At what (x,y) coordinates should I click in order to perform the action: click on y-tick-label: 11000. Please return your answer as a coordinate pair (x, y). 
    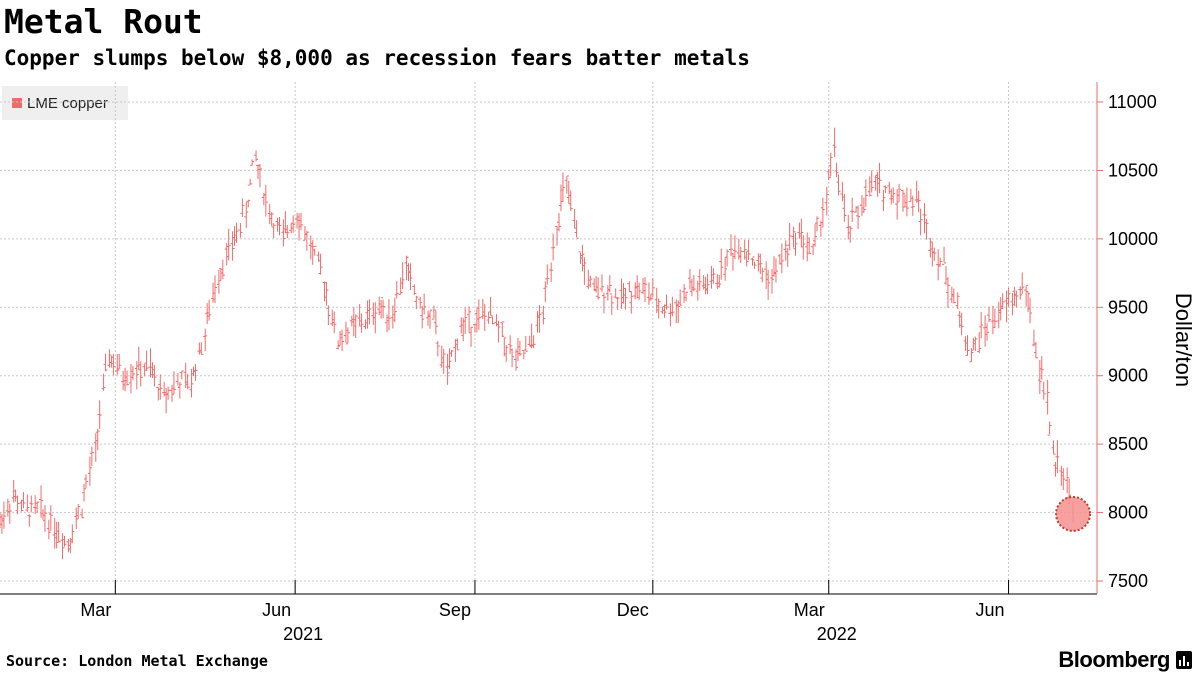
    Looking at the image, I should click on (1132, 102).